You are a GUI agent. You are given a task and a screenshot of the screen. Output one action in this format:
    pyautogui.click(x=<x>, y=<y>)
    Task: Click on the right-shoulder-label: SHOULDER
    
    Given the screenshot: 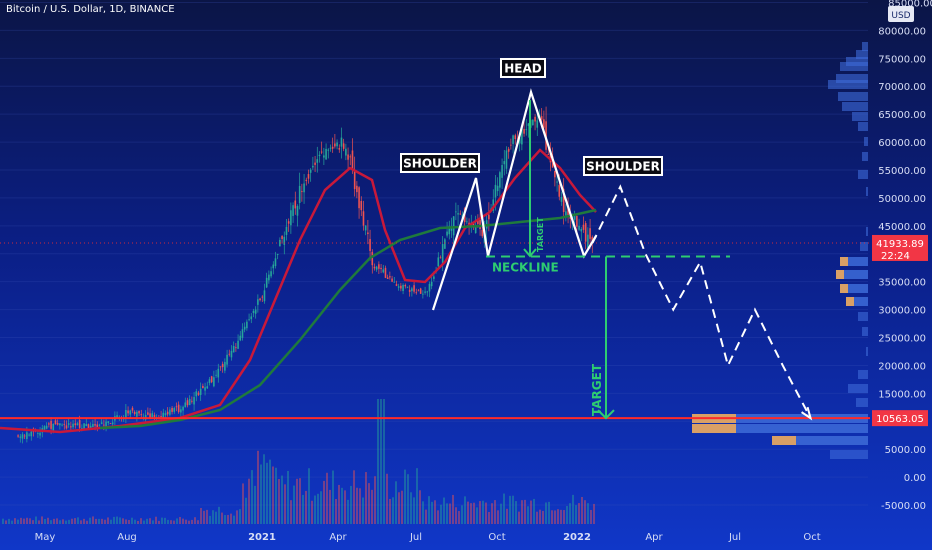 What is the action you would take?
    pyautogui.click(x=623, y=166)
    